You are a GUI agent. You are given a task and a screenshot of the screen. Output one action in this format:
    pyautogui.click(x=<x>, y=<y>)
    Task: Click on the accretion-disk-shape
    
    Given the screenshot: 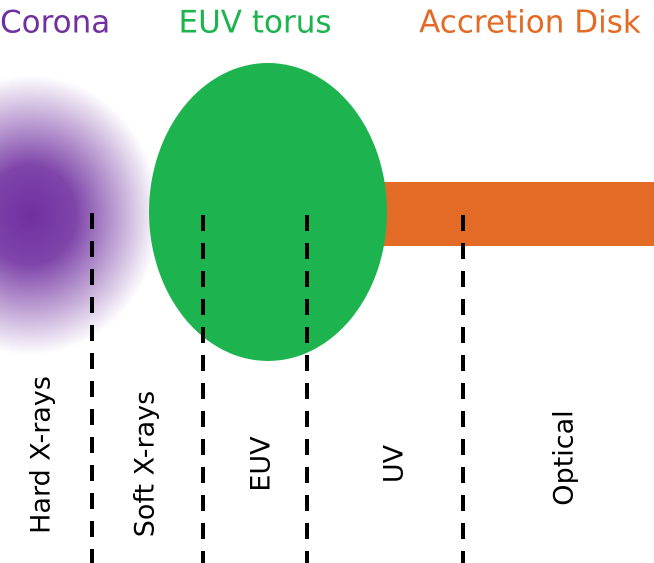 What is the action you would take?
    pyautogui.click(x=507, y=214)
    